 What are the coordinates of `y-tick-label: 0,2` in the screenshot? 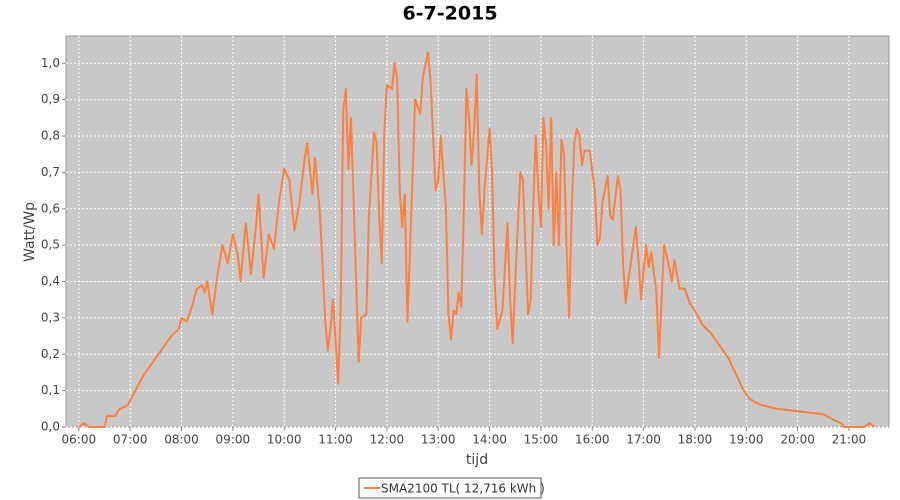 It's located at (50, 354).